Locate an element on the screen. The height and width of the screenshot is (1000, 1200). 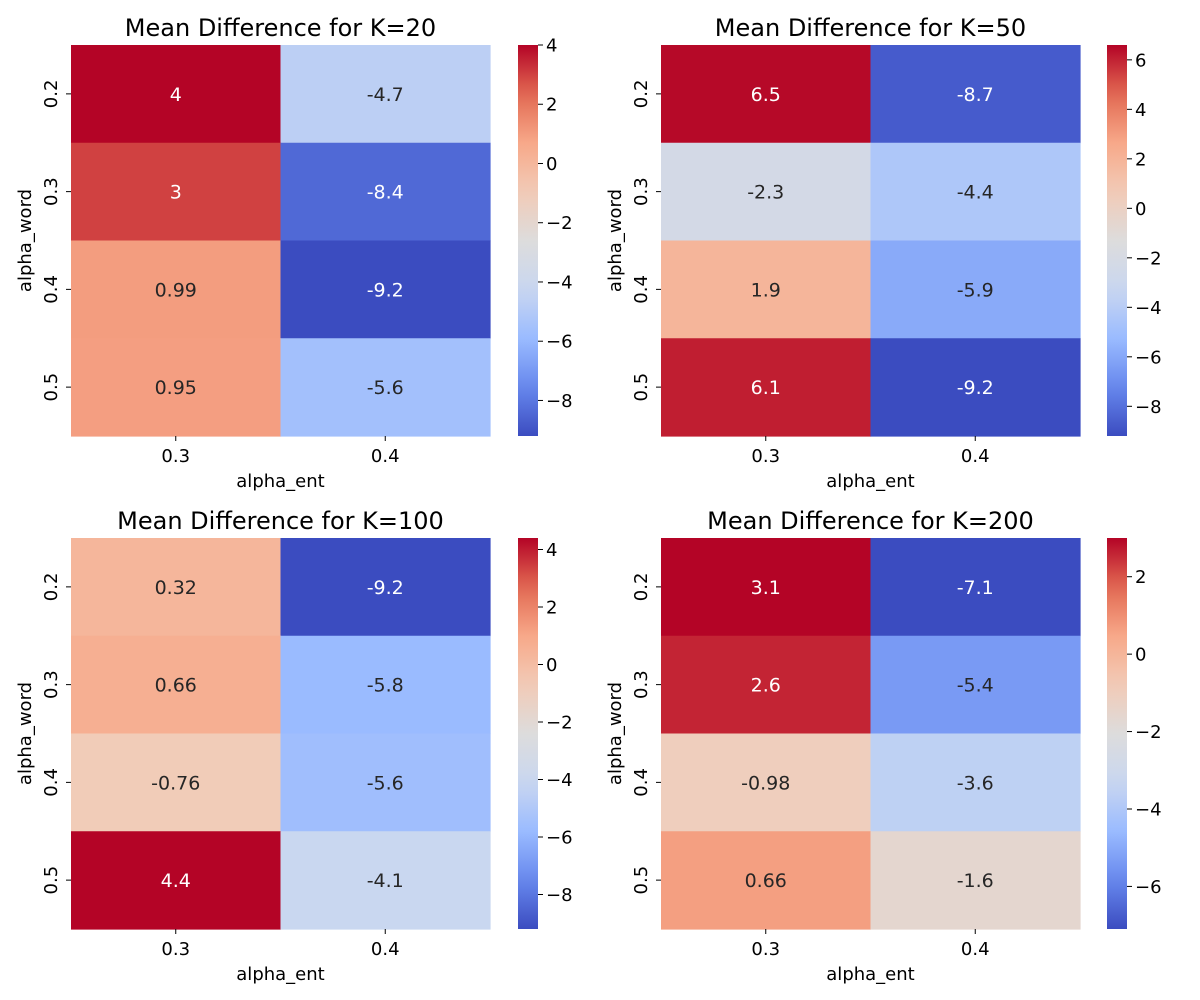
cell-value-label: -0.76 is located at coordinates (175, 783).